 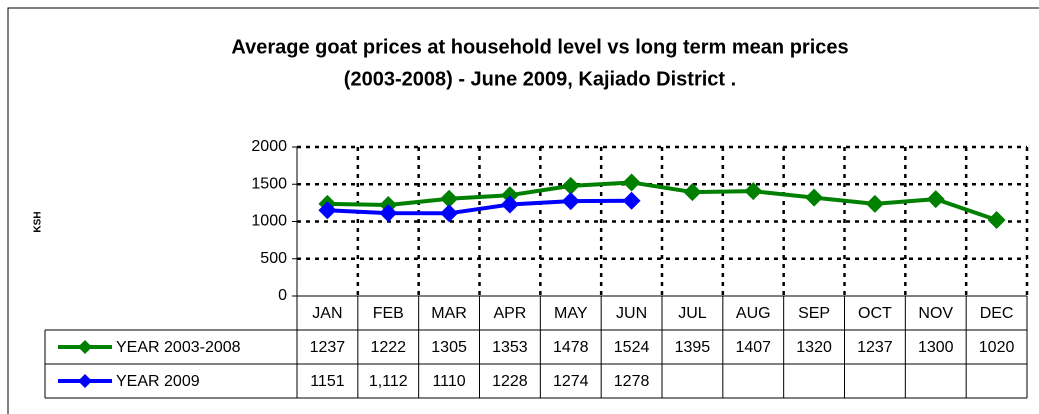 I want to click on data-table-value: 1353, so click(x=510, y=347).